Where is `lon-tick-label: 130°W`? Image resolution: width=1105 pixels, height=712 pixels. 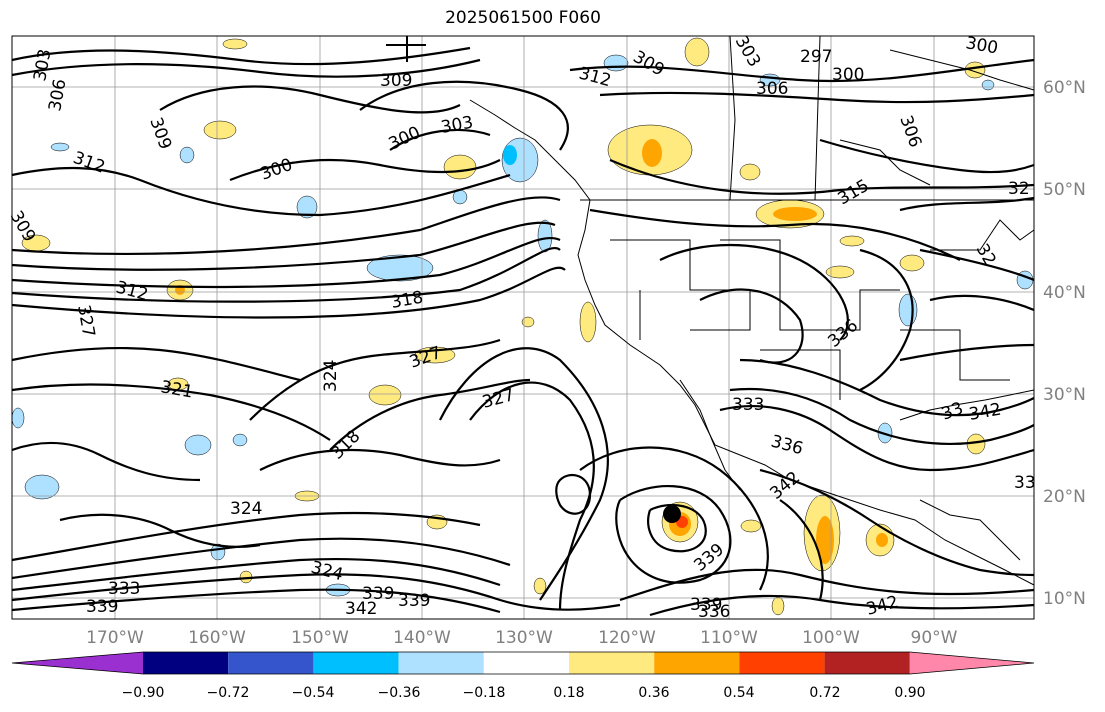
lon-tick-label: 130°W is located at coordinates (524, 638).